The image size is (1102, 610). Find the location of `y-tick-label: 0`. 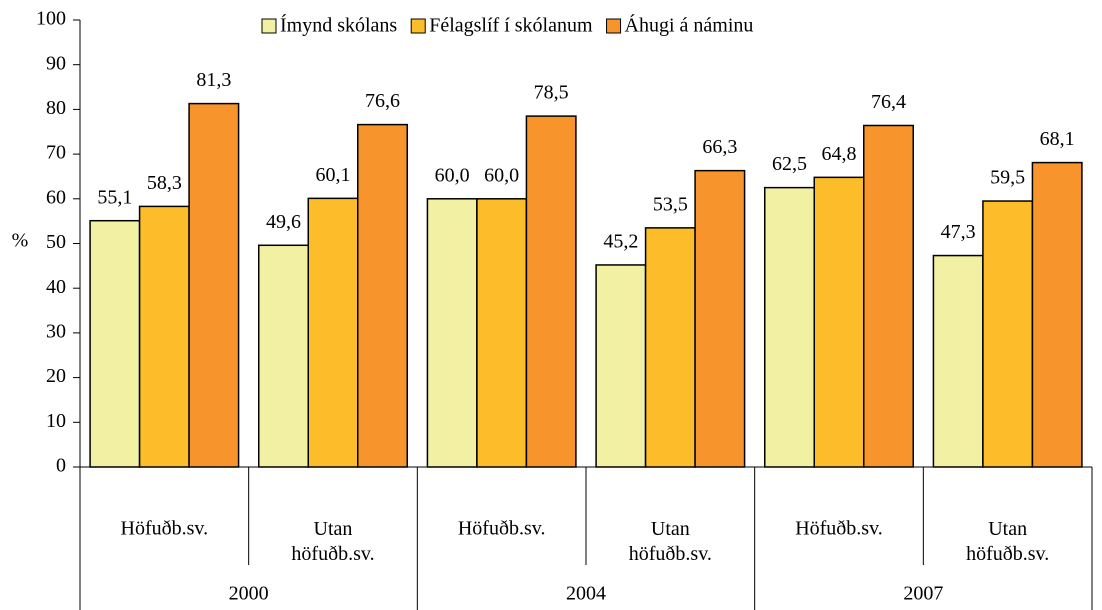

y-tick-label: 0 is located at coordinates (61, 466).